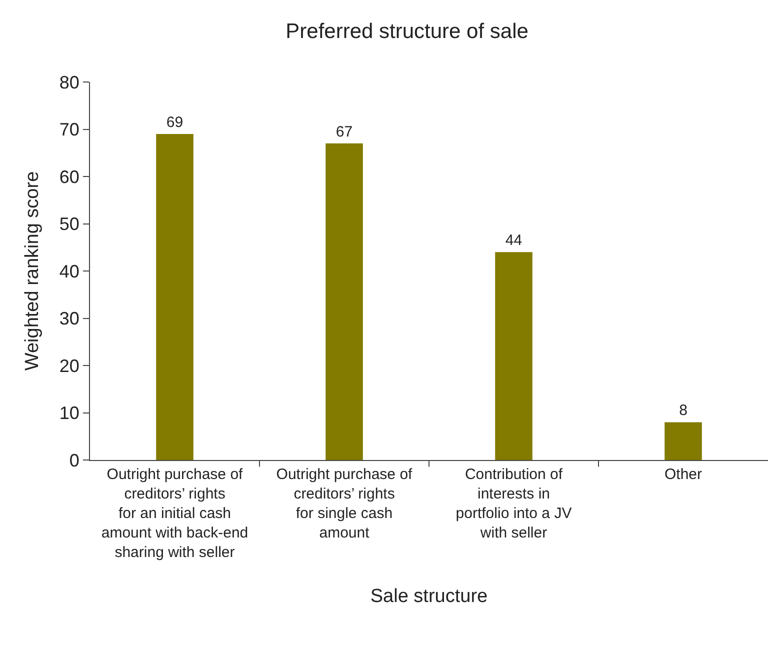  I want to click on data-label: 44, so click(513, 241).